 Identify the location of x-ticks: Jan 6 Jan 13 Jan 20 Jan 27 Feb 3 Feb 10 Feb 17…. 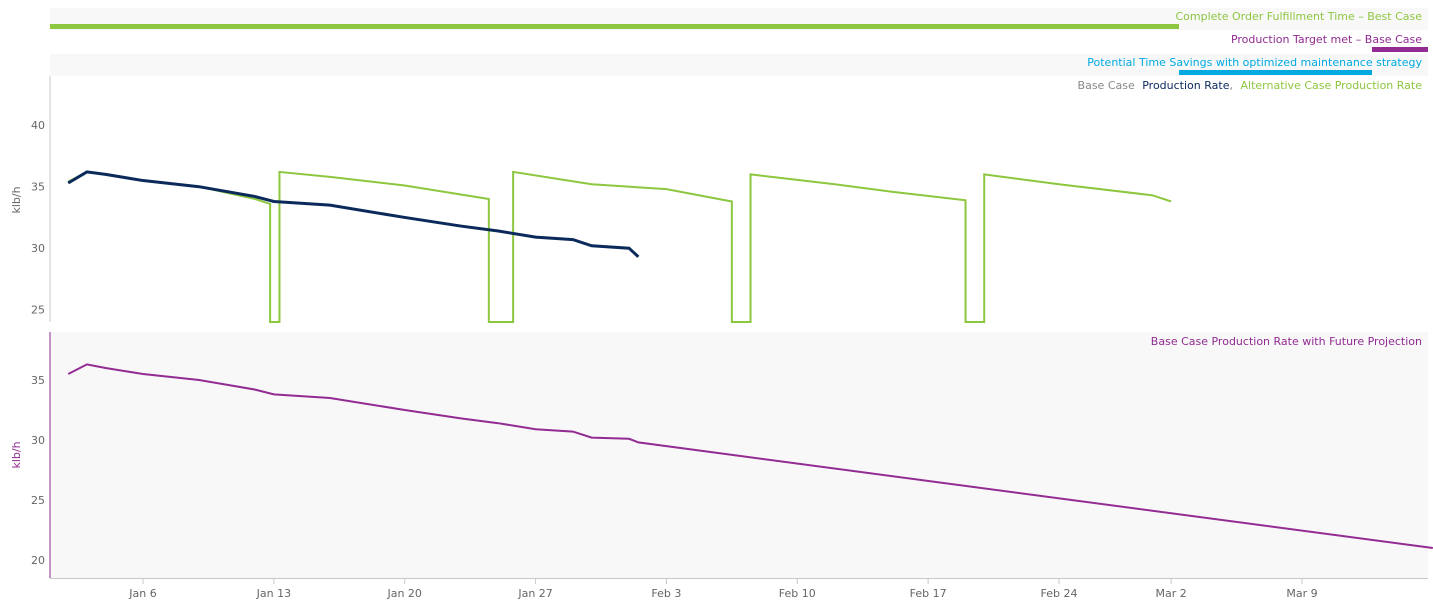
(723, 589).